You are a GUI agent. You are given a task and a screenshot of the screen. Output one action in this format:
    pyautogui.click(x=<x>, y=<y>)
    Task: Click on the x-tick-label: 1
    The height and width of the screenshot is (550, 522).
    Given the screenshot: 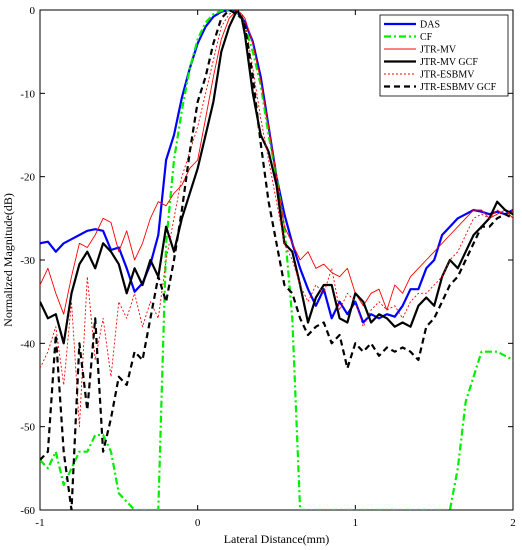 What is the action you would take?
    pyautogui.click(x=356, y=523)
    